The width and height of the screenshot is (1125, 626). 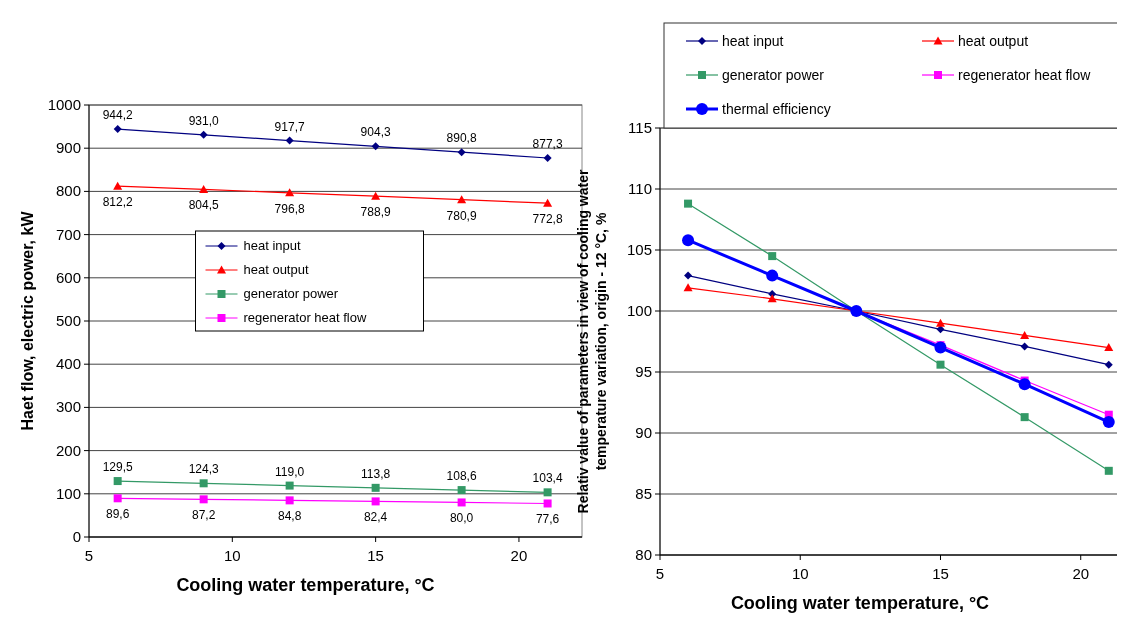 What do you see at coordinates (117, 514) in the screenshot?
I see `data-label: 89,6` at bounding box center [117, 514].